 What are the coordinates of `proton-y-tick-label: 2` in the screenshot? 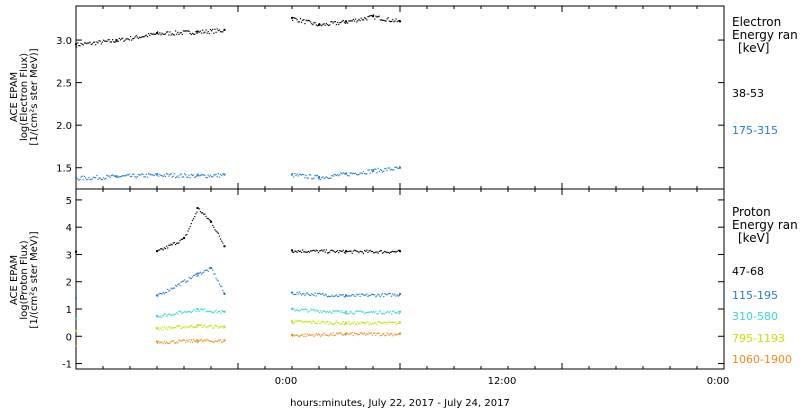 It's located at (69, 283).